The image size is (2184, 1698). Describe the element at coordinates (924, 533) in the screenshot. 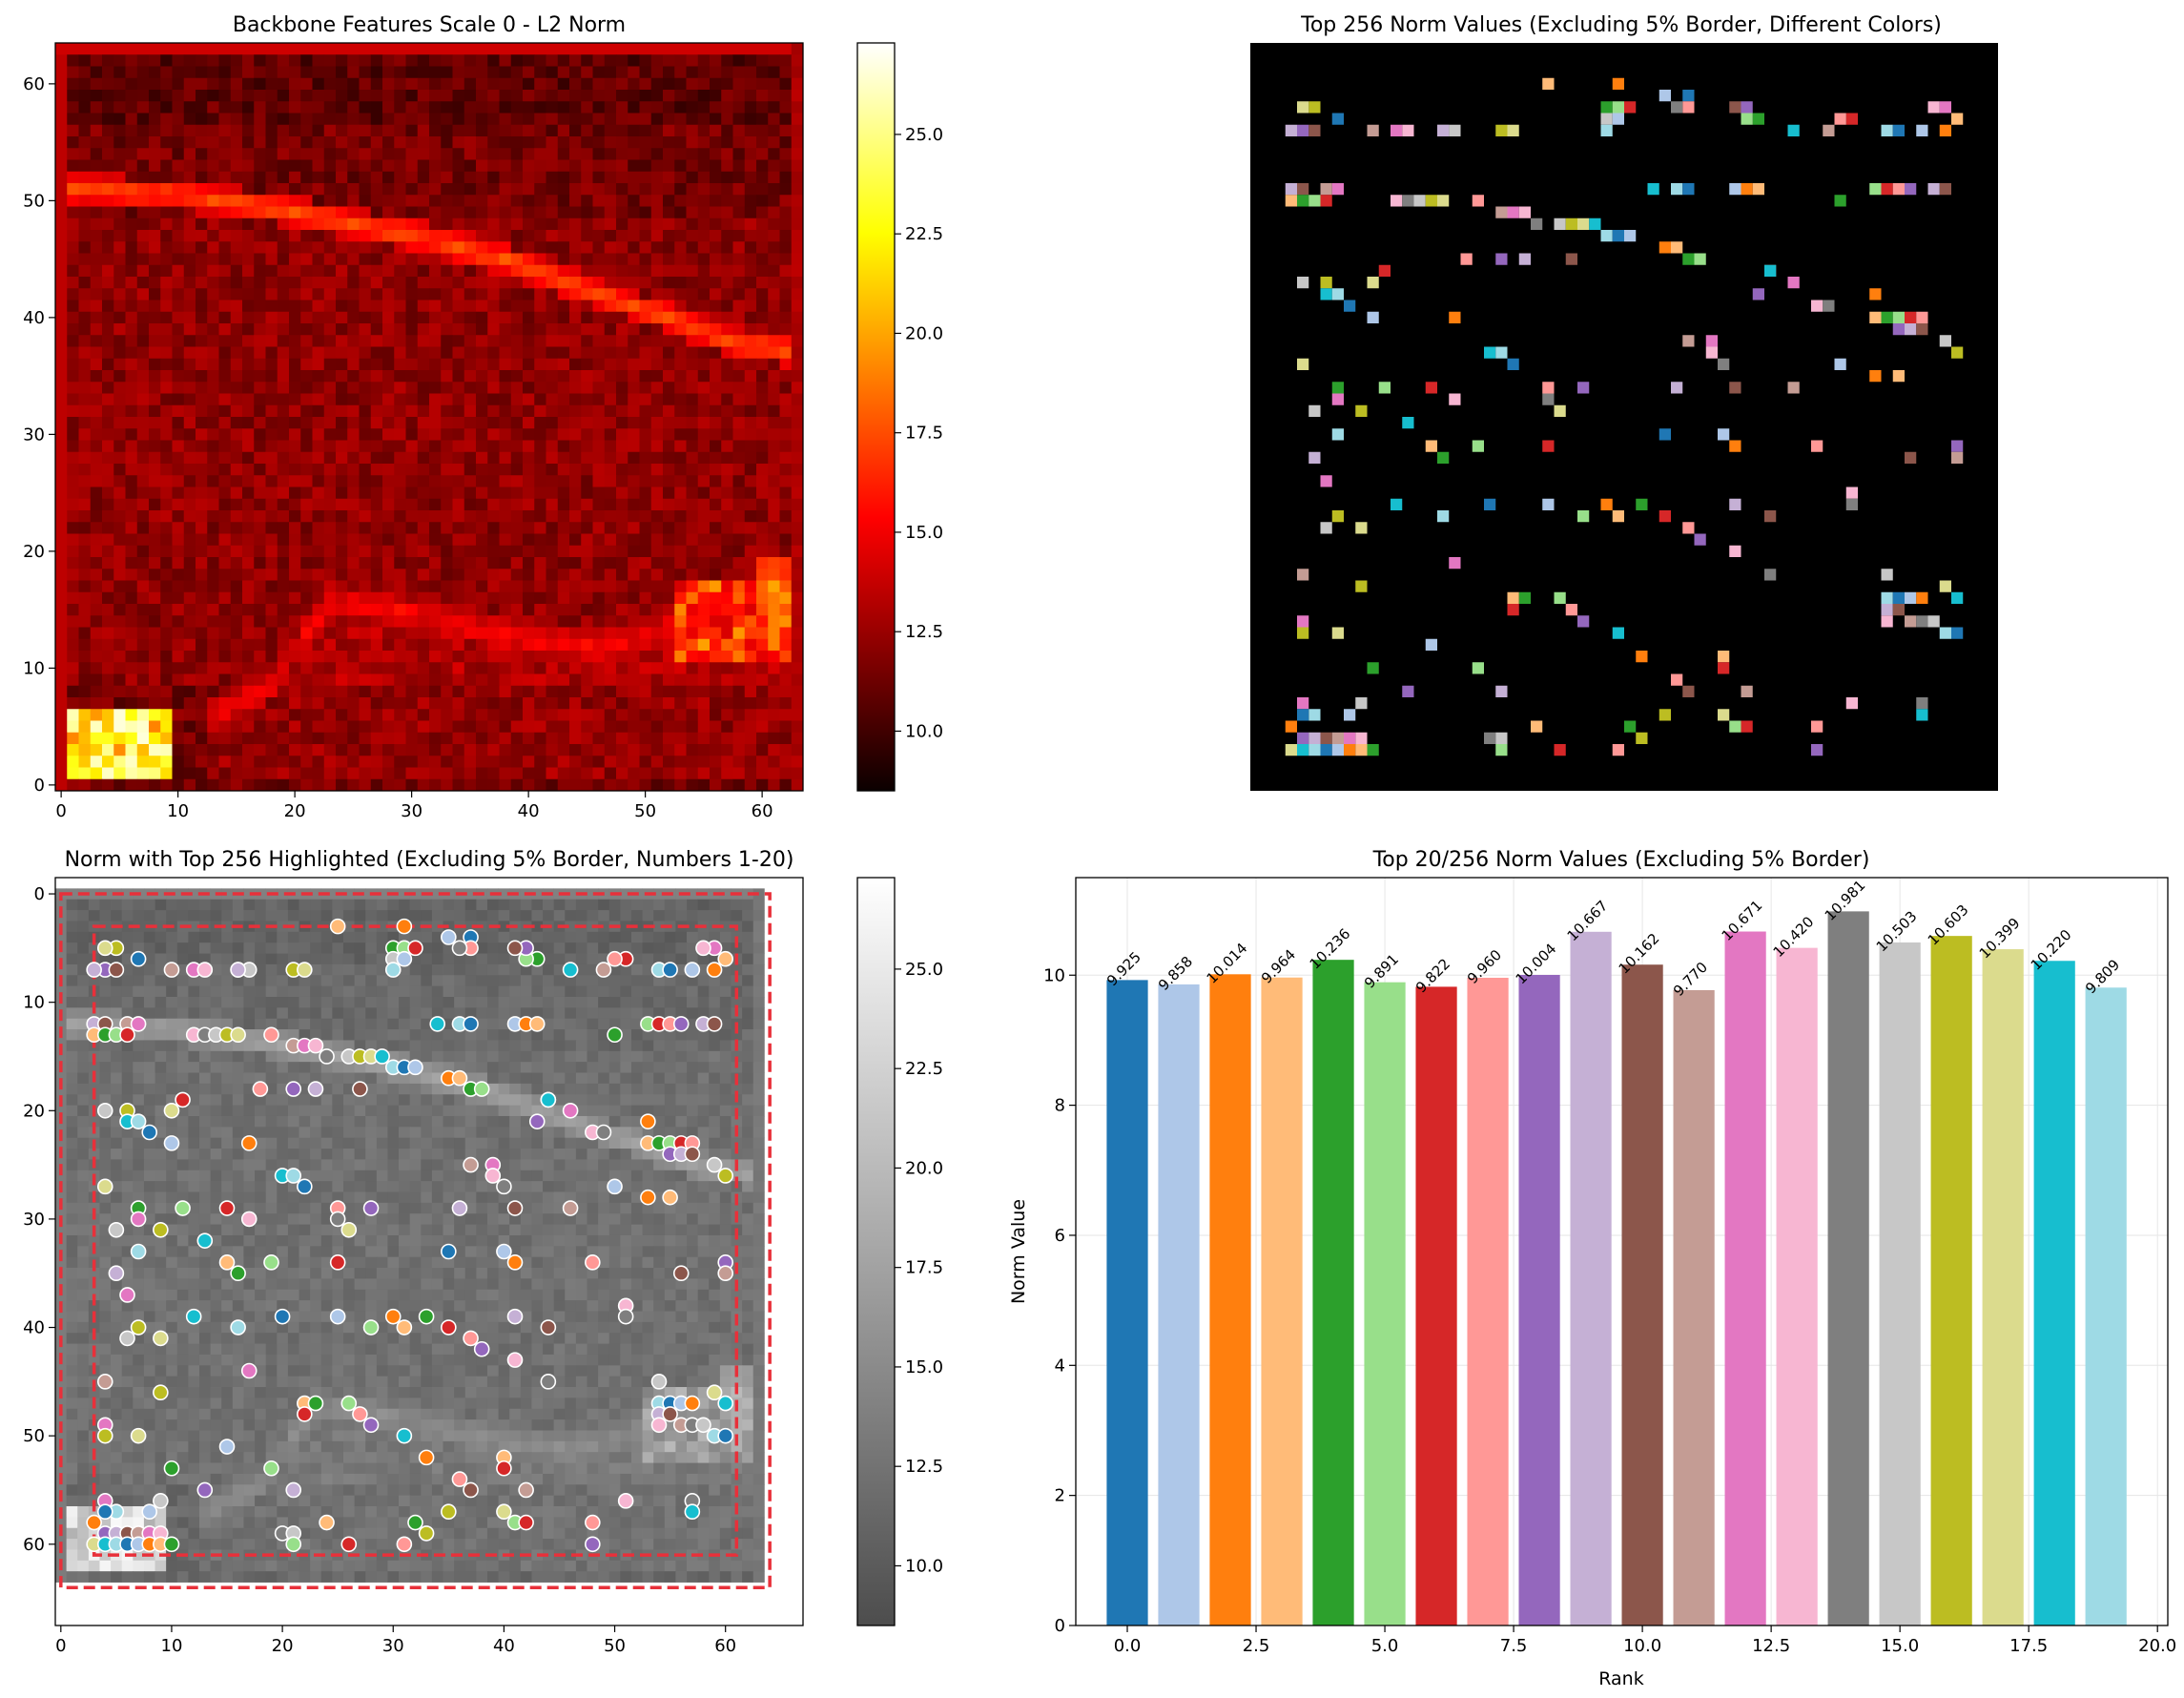

I see `colorbar-tick-label: 15.0` at that location.